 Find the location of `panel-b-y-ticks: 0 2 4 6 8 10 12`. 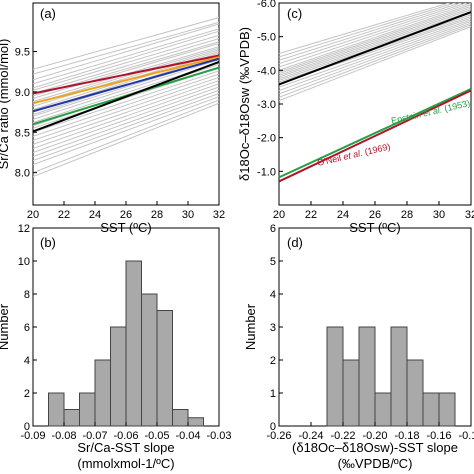

panel-b-y-ticks: 0 2 4 6 8 10 12 is located at coordinates (27, 328).